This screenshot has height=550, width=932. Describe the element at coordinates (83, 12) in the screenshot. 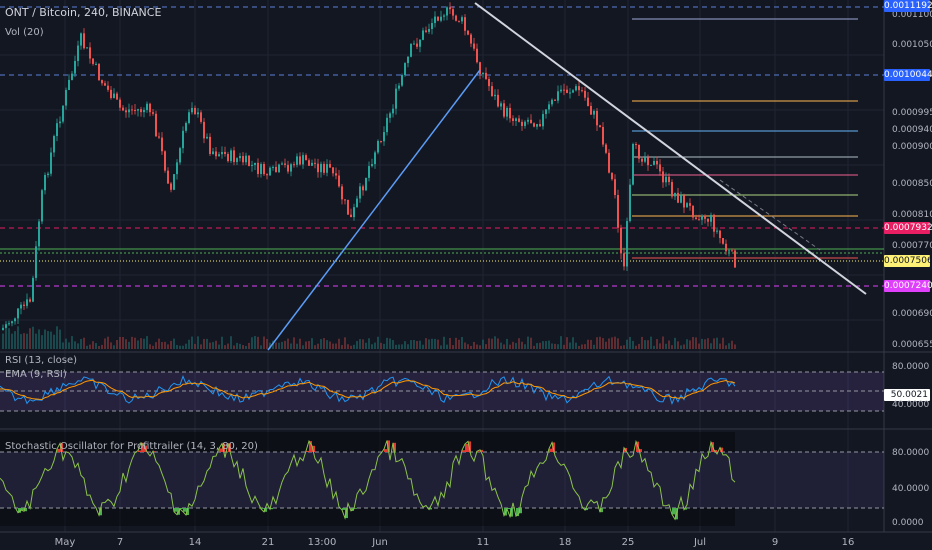

I see `symbol-title: ONT / Bitcoin, 240, BINANCE` at that location.